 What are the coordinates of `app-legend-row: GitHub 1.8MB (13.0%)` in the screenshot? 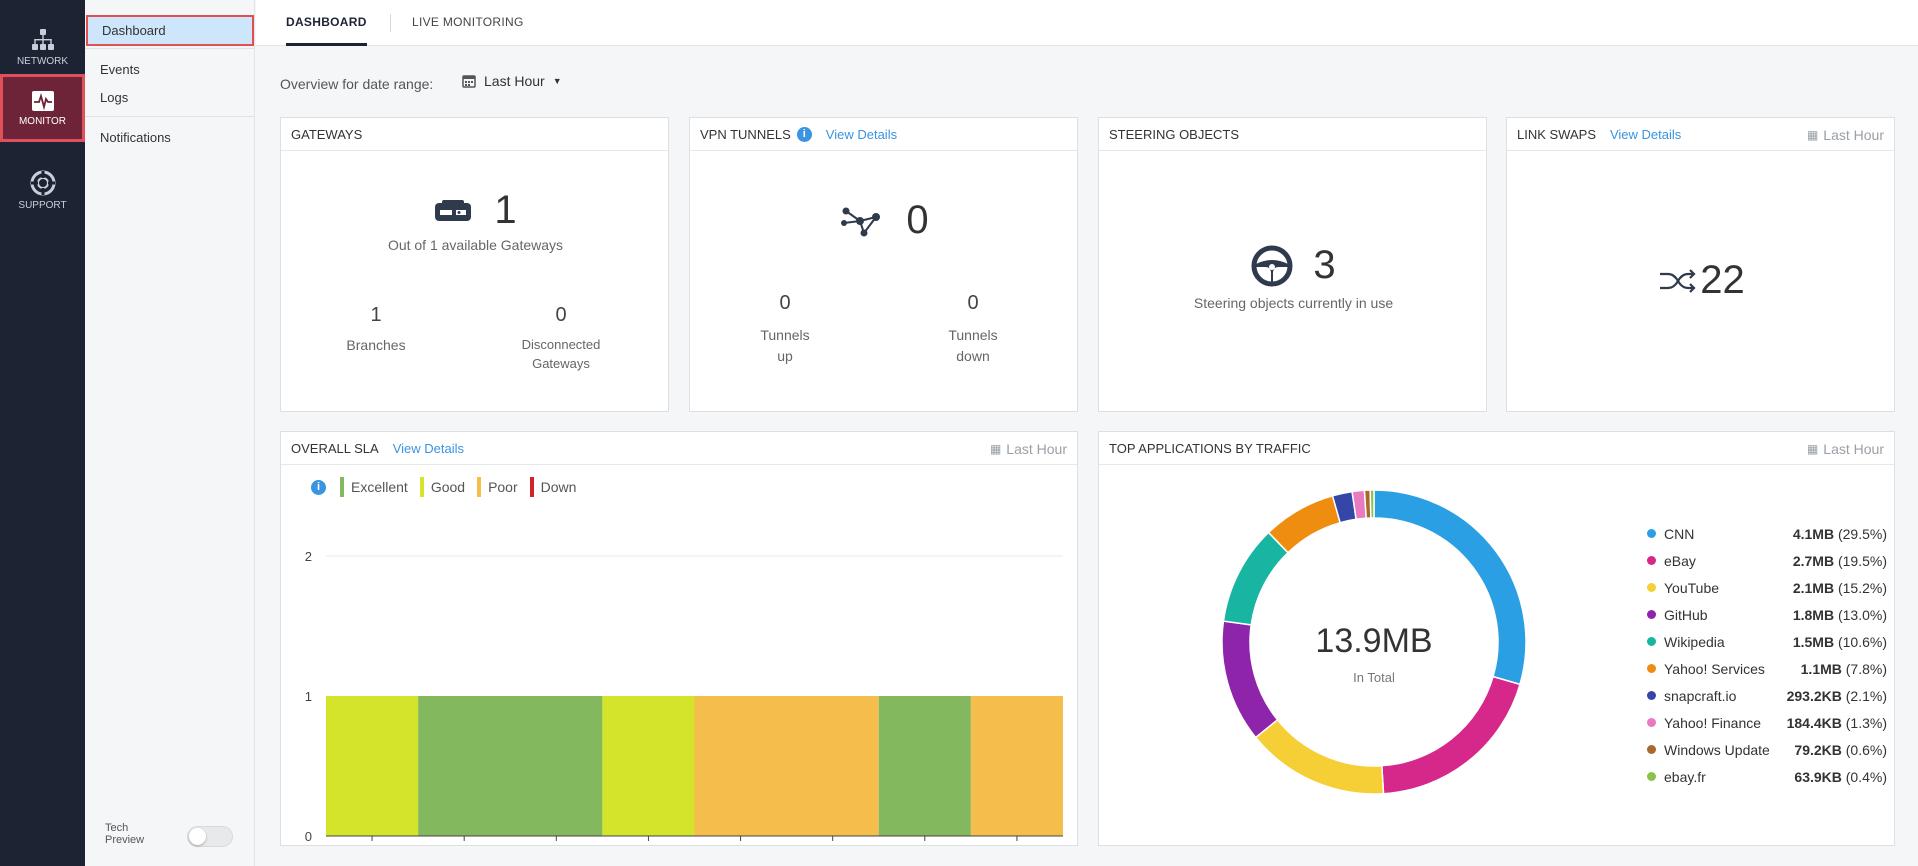 It's located at (1767, 614).